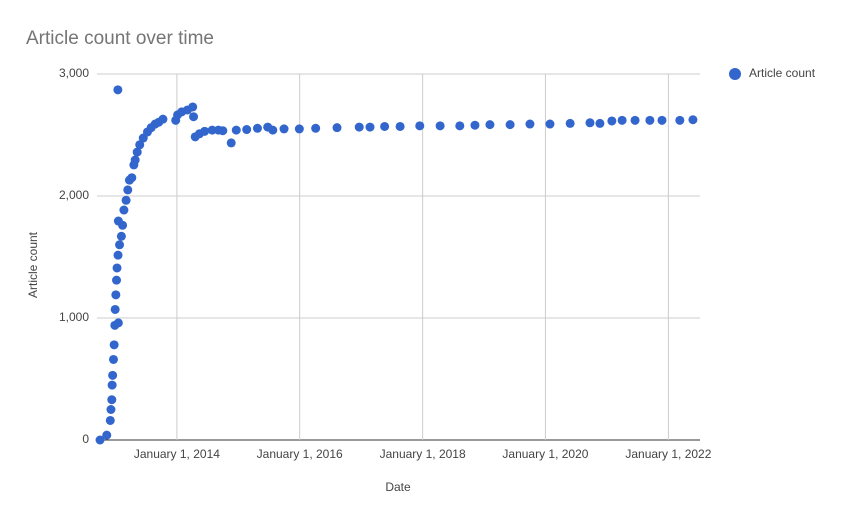 The width and height of the screenshot is (843, 521). What do you see at coordinates (668, 454) in the screenshot?
I see `x-tick-label: January 1, 2022` at bounding box center [668, 454].